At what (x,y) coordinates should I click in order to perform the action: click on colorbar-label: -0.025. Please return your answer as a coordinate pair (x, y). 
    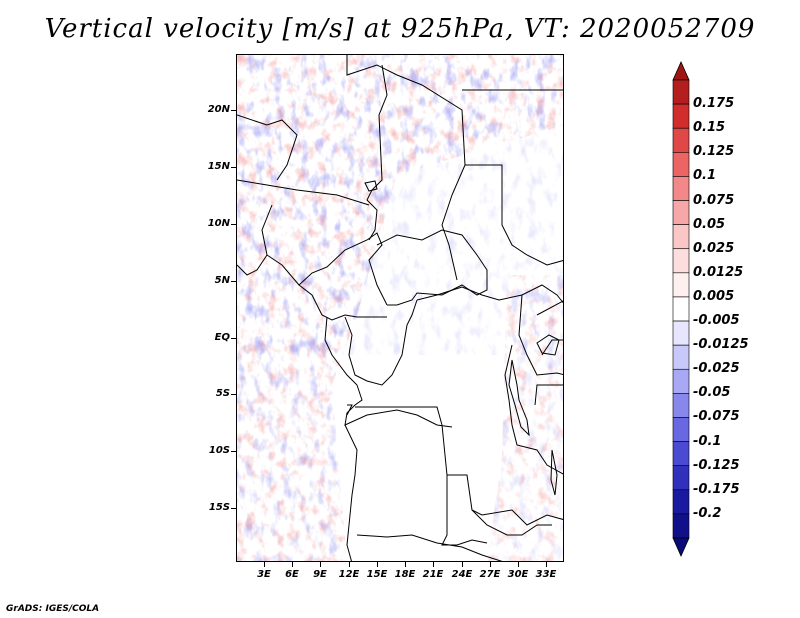
    Looking at the image, I should click on (716, 369).